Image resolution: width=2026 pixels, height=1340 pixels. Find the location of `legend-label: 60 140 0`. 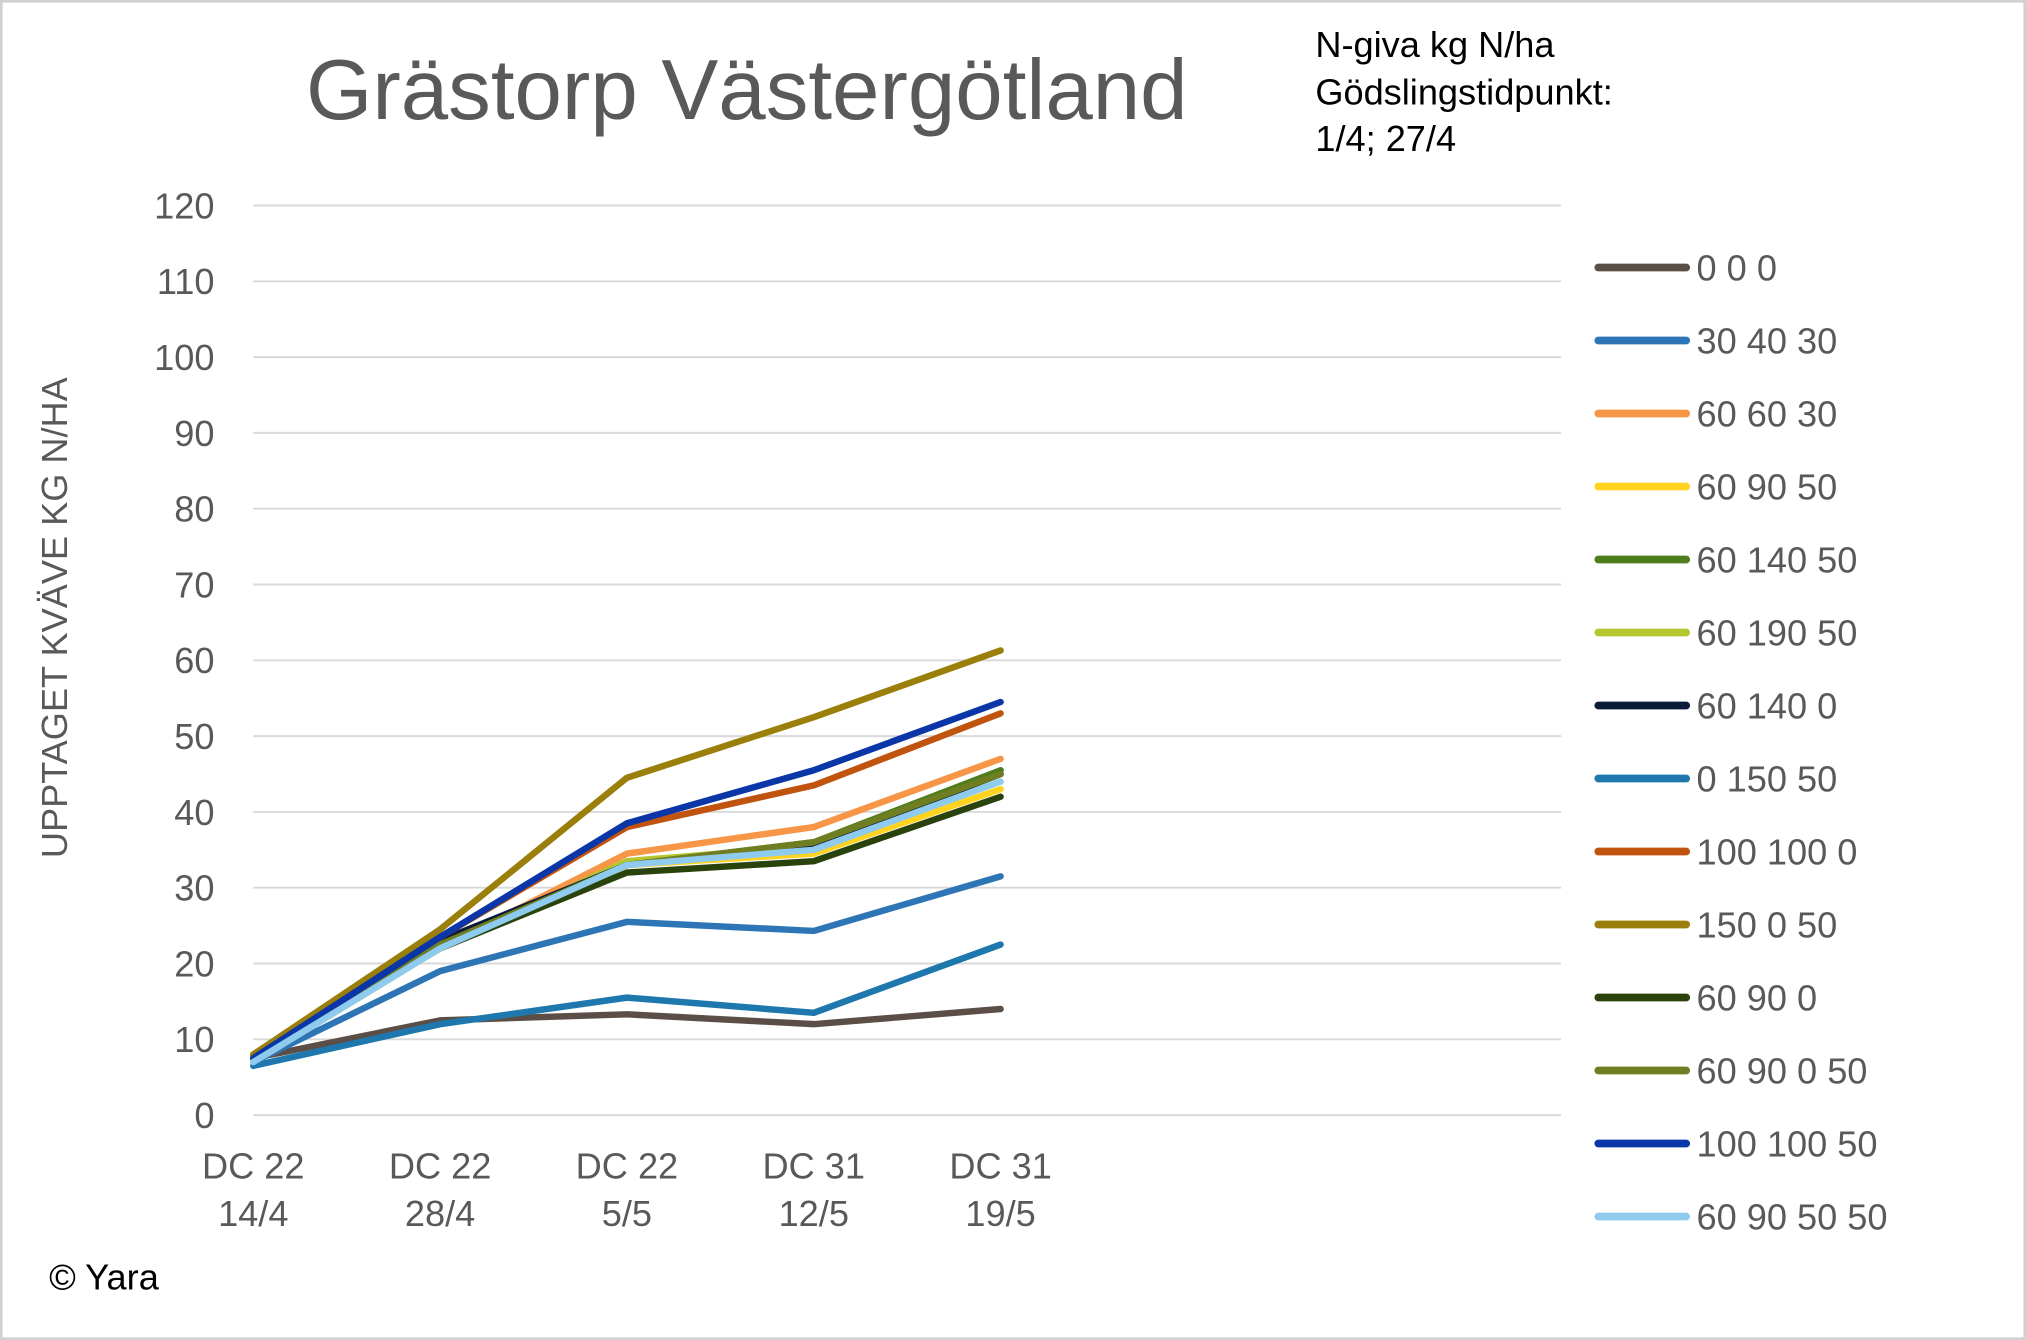

legend-label: 60 140 0 is located at coordinates (1767, 705).